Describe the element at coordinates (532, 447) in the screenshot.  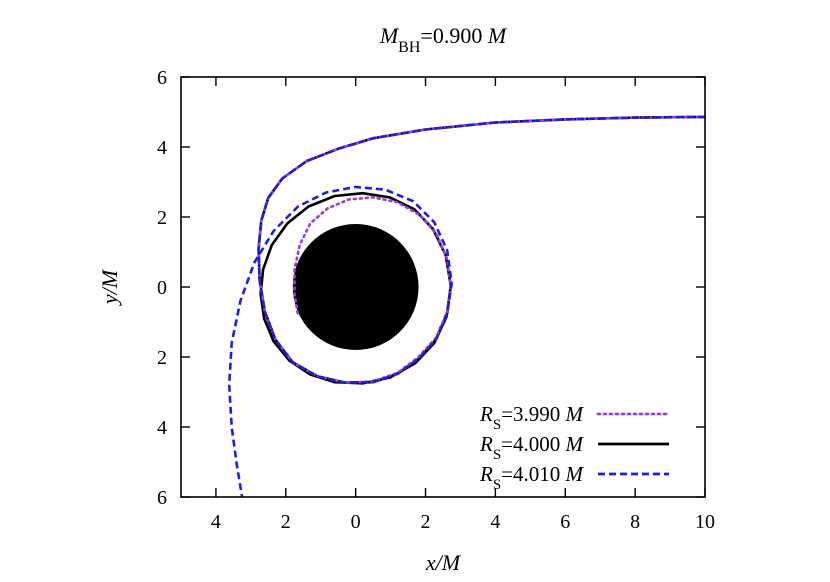
I see `legend-label-1: RS=4.000 M` at that location.